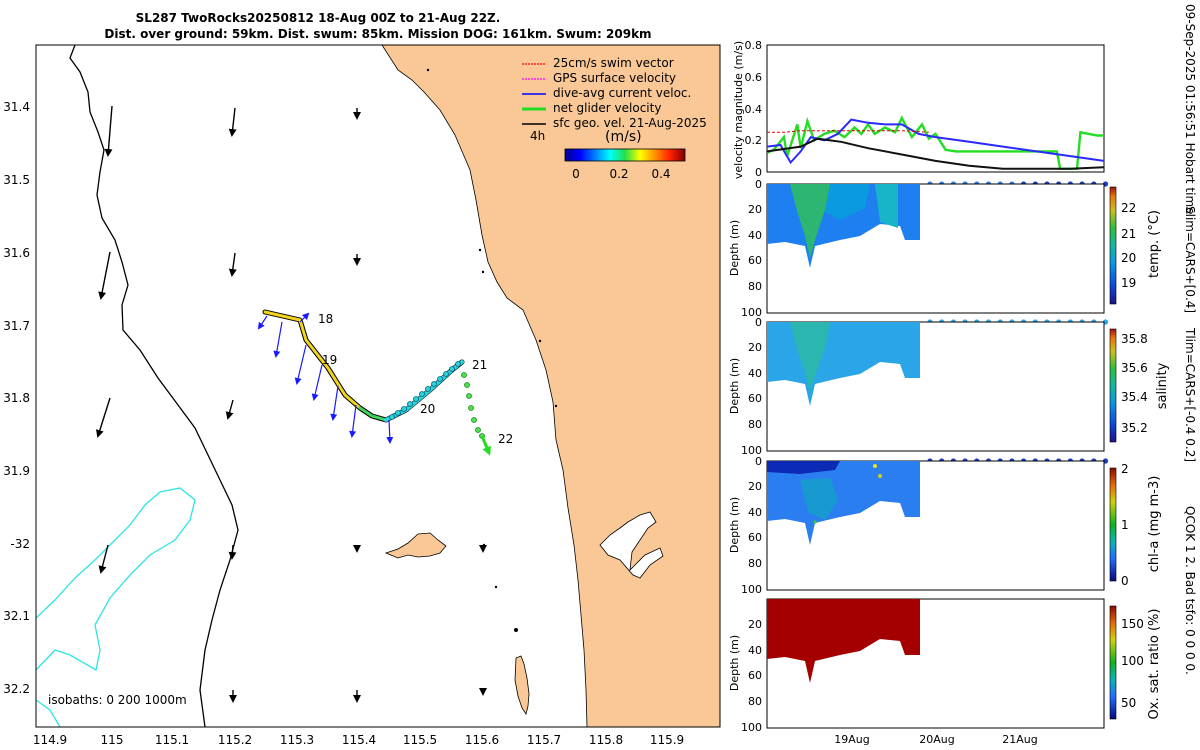  I want to click on map-x-tick: 115.9, so click(667, 740).